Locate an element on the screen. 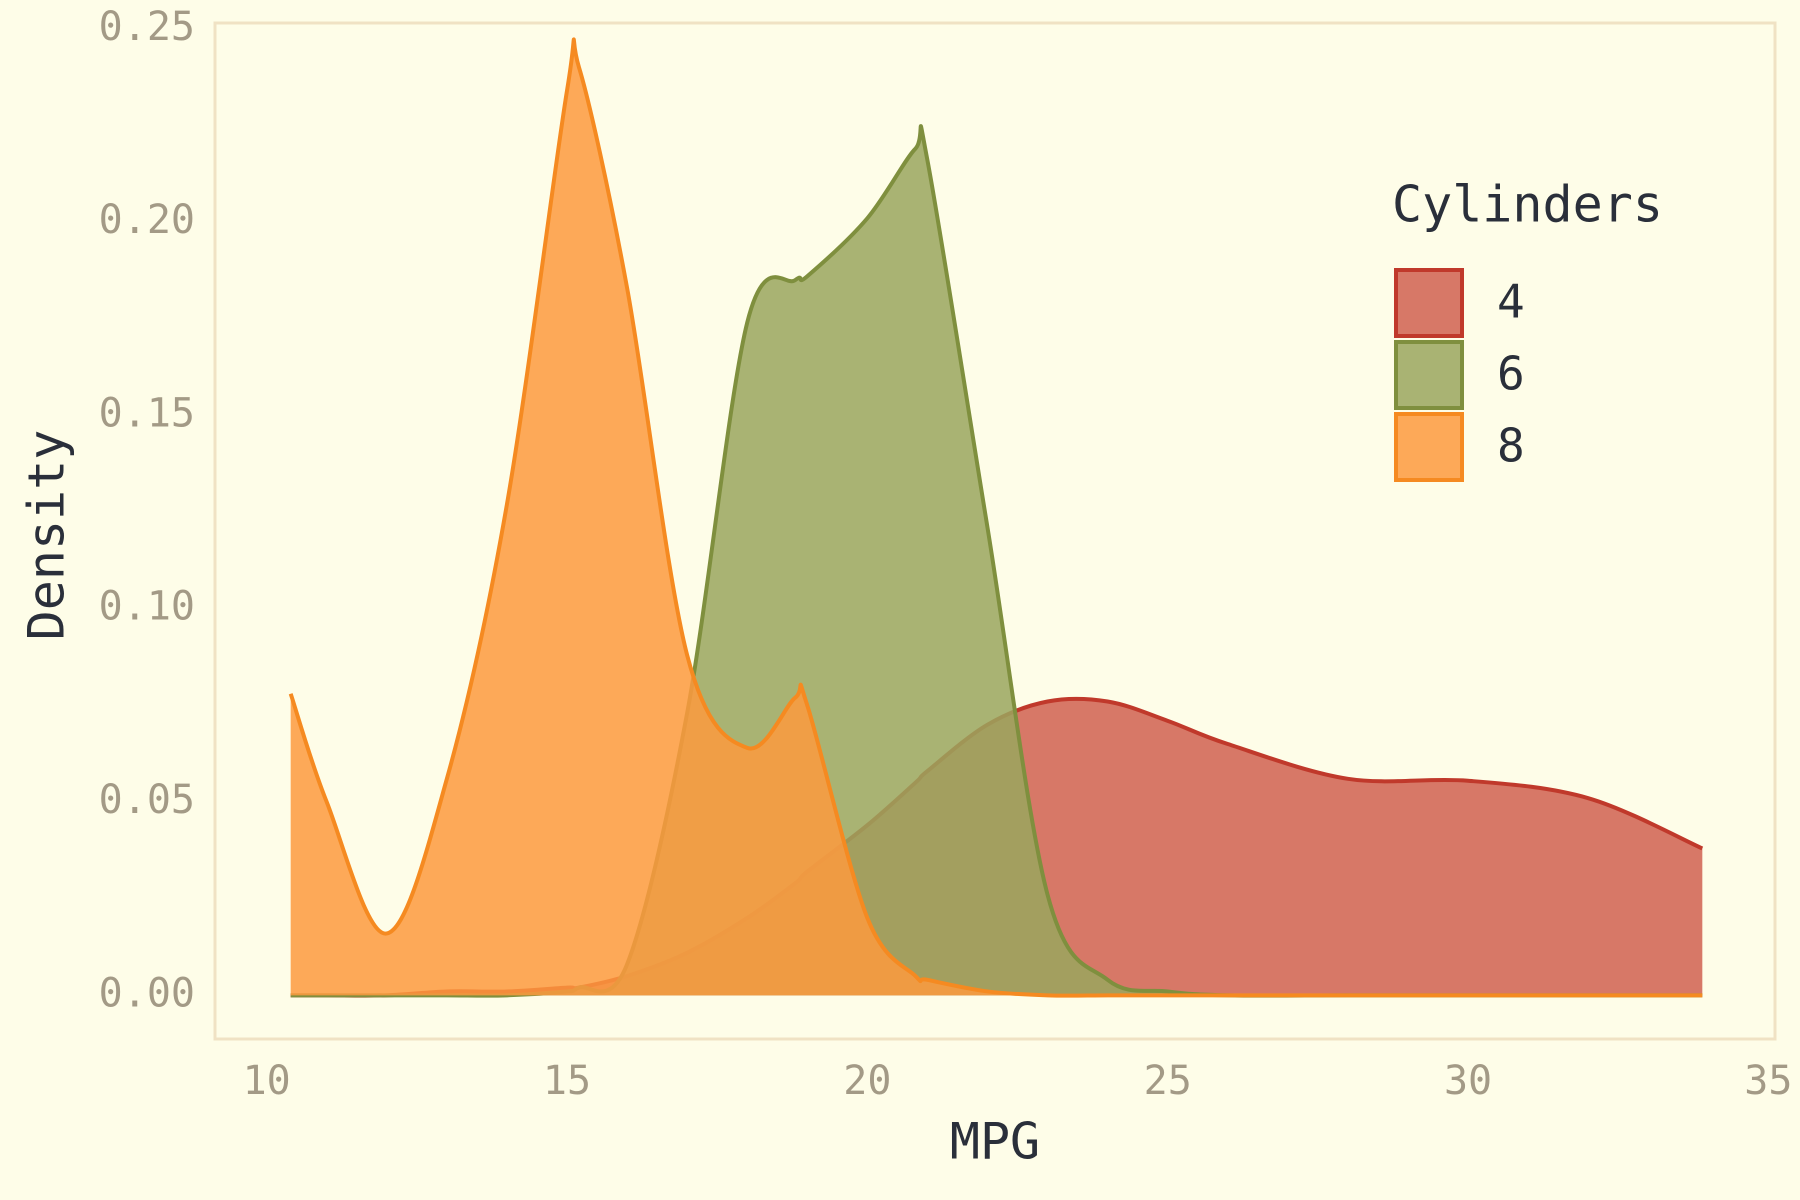 The width and height of the screenshot is (1800, 1200). x-tick-label: 10 is located at coordinates (267, 1081).